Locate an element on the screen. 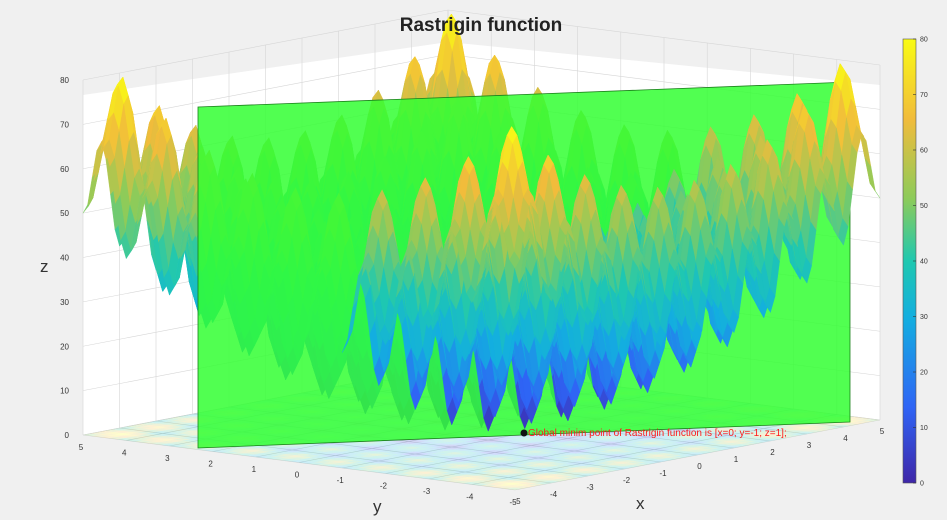 Image resolution: width=947 pixels, height=520 pixels. y-tick-label: -4 is located at coordinates (470, 497).